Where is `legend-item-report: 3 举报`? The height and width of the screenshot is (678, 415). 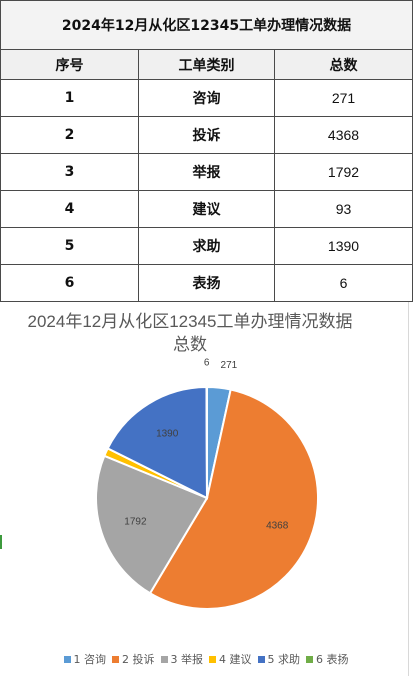
legend-item-report: 3 举报 is located at coordinates (182, 659).